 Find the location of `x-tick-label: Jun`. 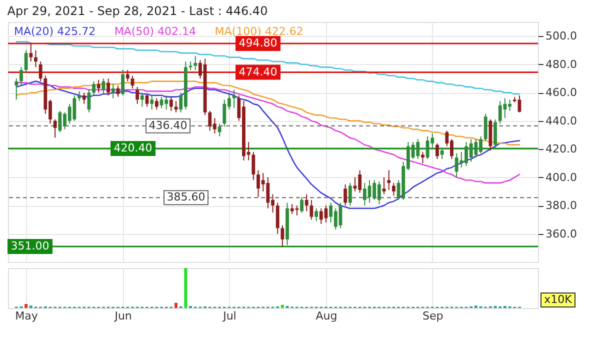

x-tick-label: Jun is located at coordinates (123, 316).